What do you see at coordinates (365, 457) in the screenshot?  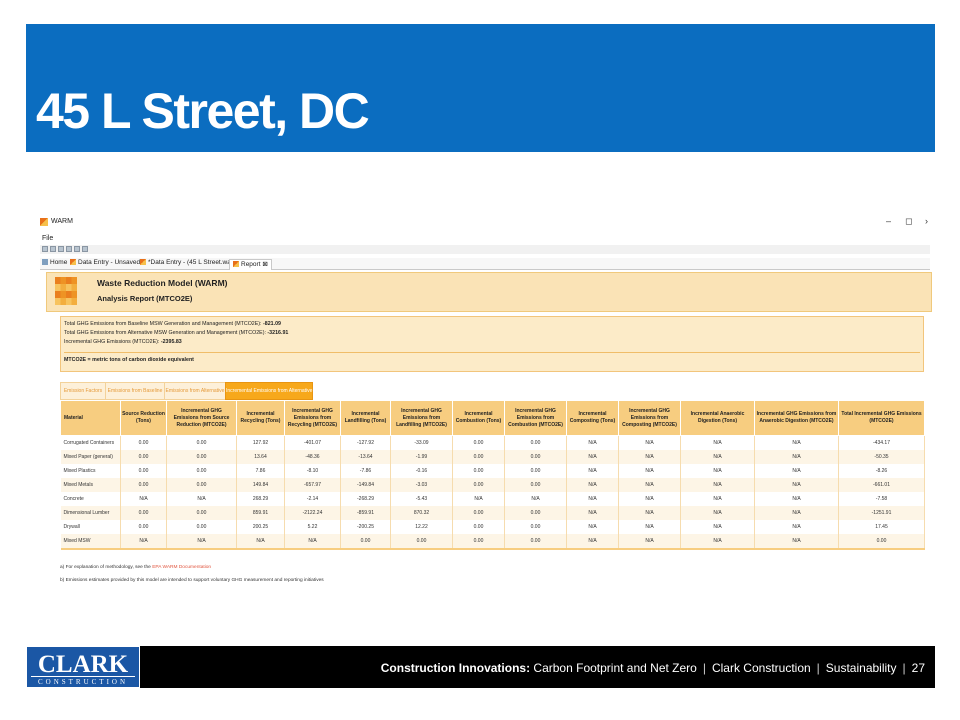 I see `value-cell: -13.64` at bounding box center [365, 457].